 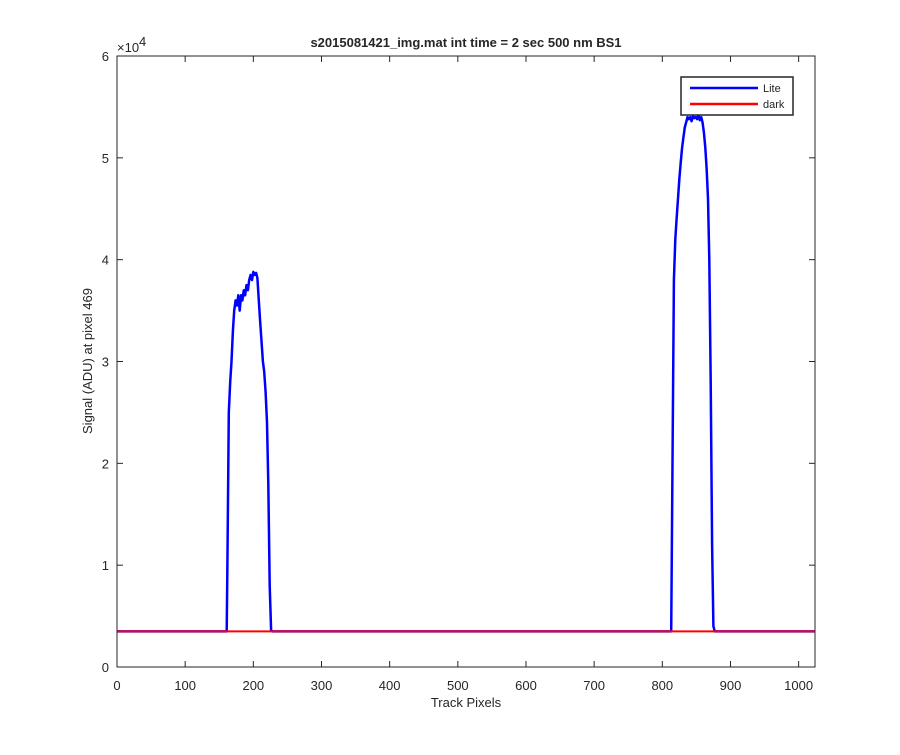 What do you see at coordinates (87, 361) in the screenshot?
I see `y-axis-label: Signal (ADU) at pixel 469` at bounding box center [87, 361].